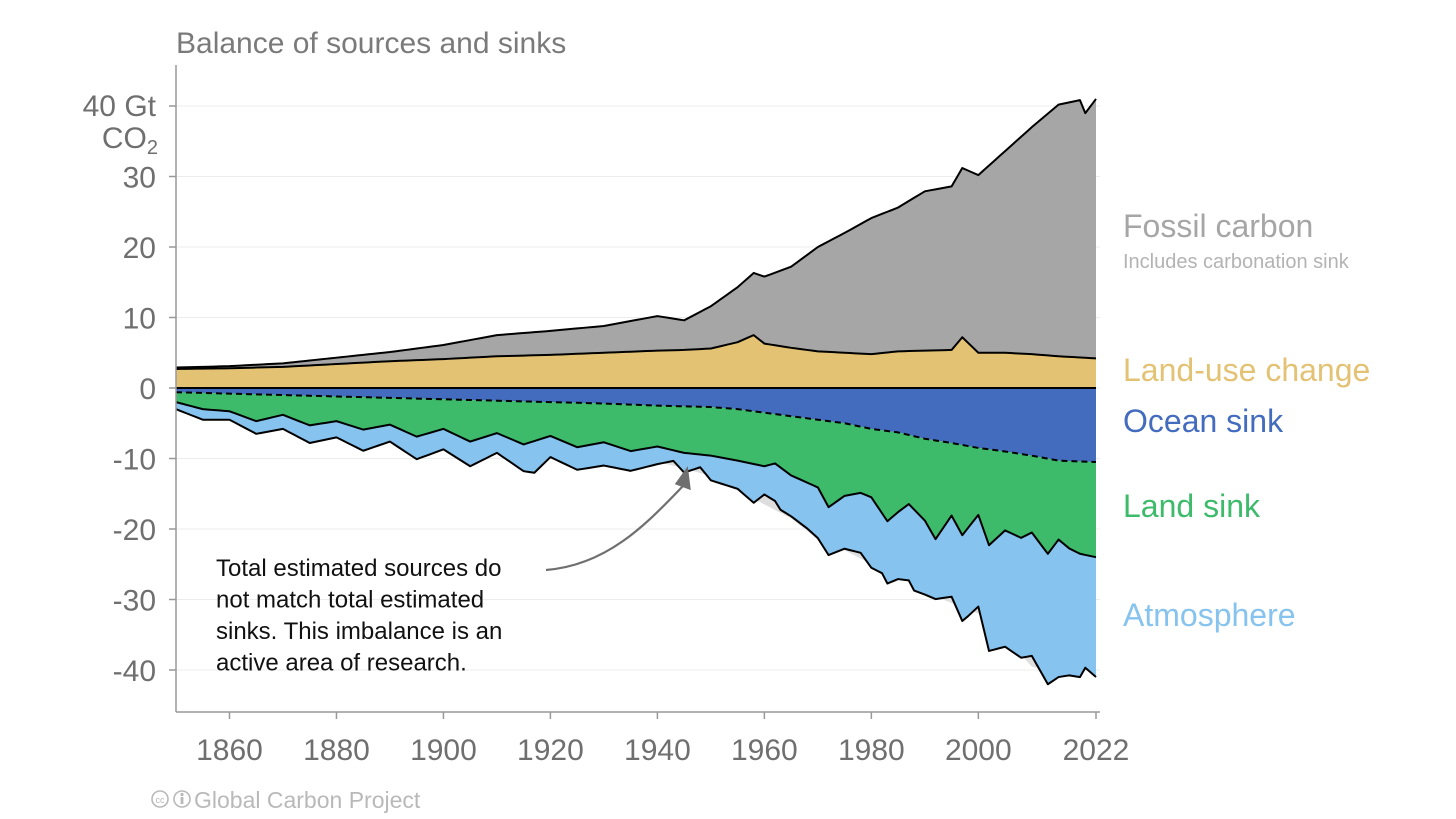 The image size is (1456, 819). I want to click on footer-credit: cc Global Carbon Project, so click(286, 800).